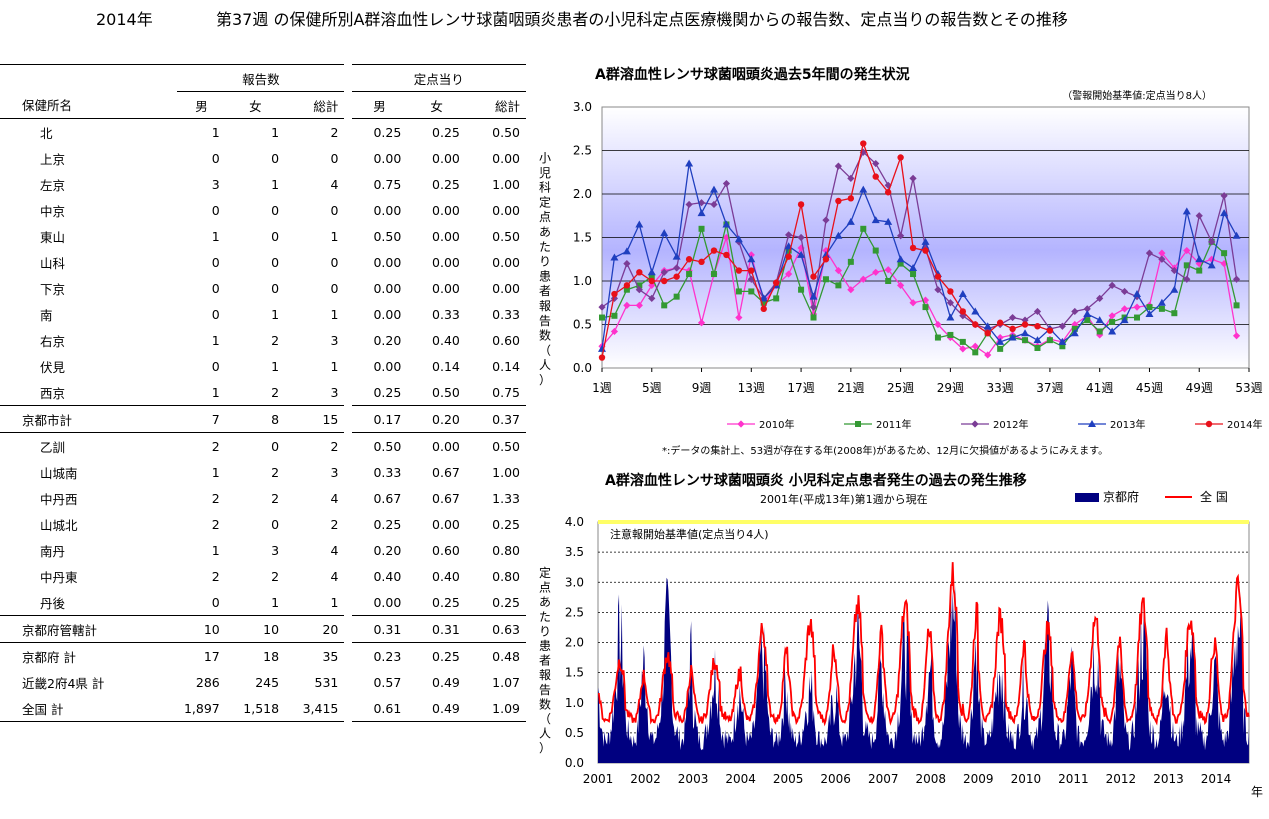  I want to click on row-name: 山城南, so click(59, 473).